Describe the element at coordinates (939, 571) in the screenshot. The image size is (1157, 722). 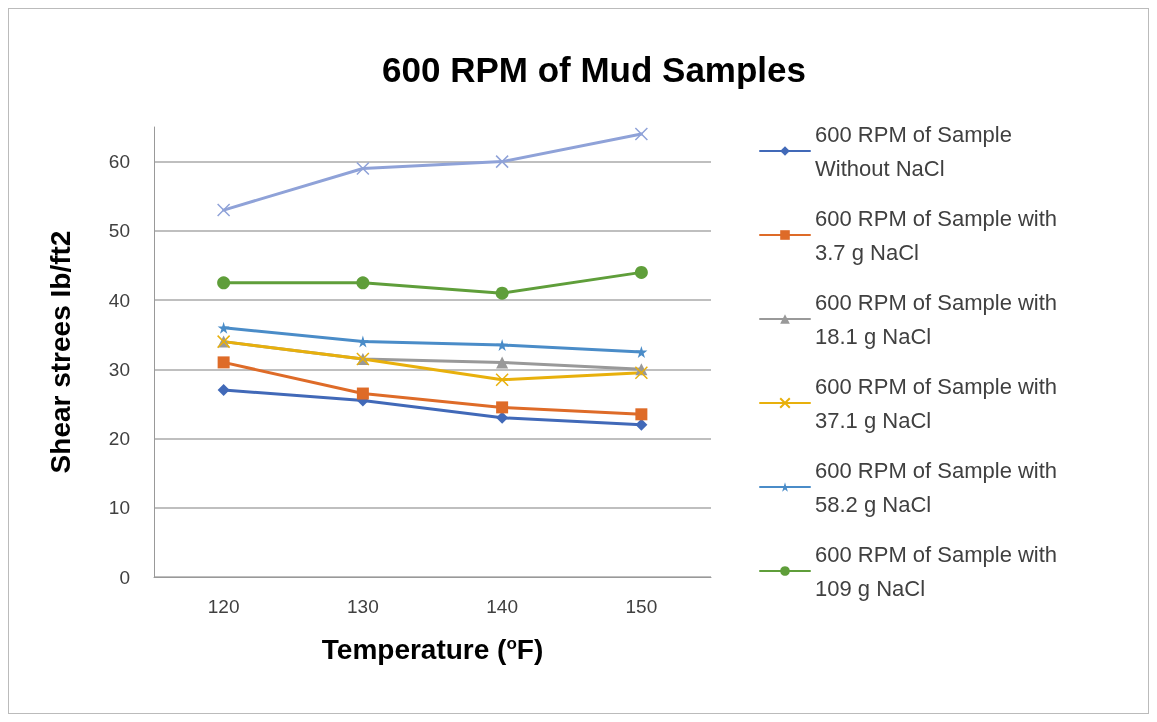
I see `legend-label: 600 RPM of Sample with 109 g NaCl` at that location.